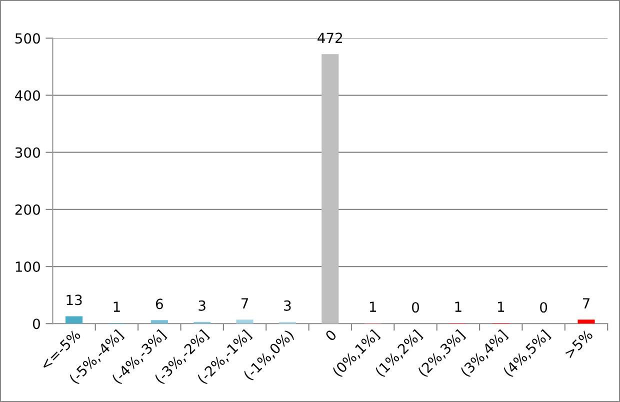  Describe the element at coordinates (28, 266) in the screenshot. I see `y-tick-label: 100` at that location.